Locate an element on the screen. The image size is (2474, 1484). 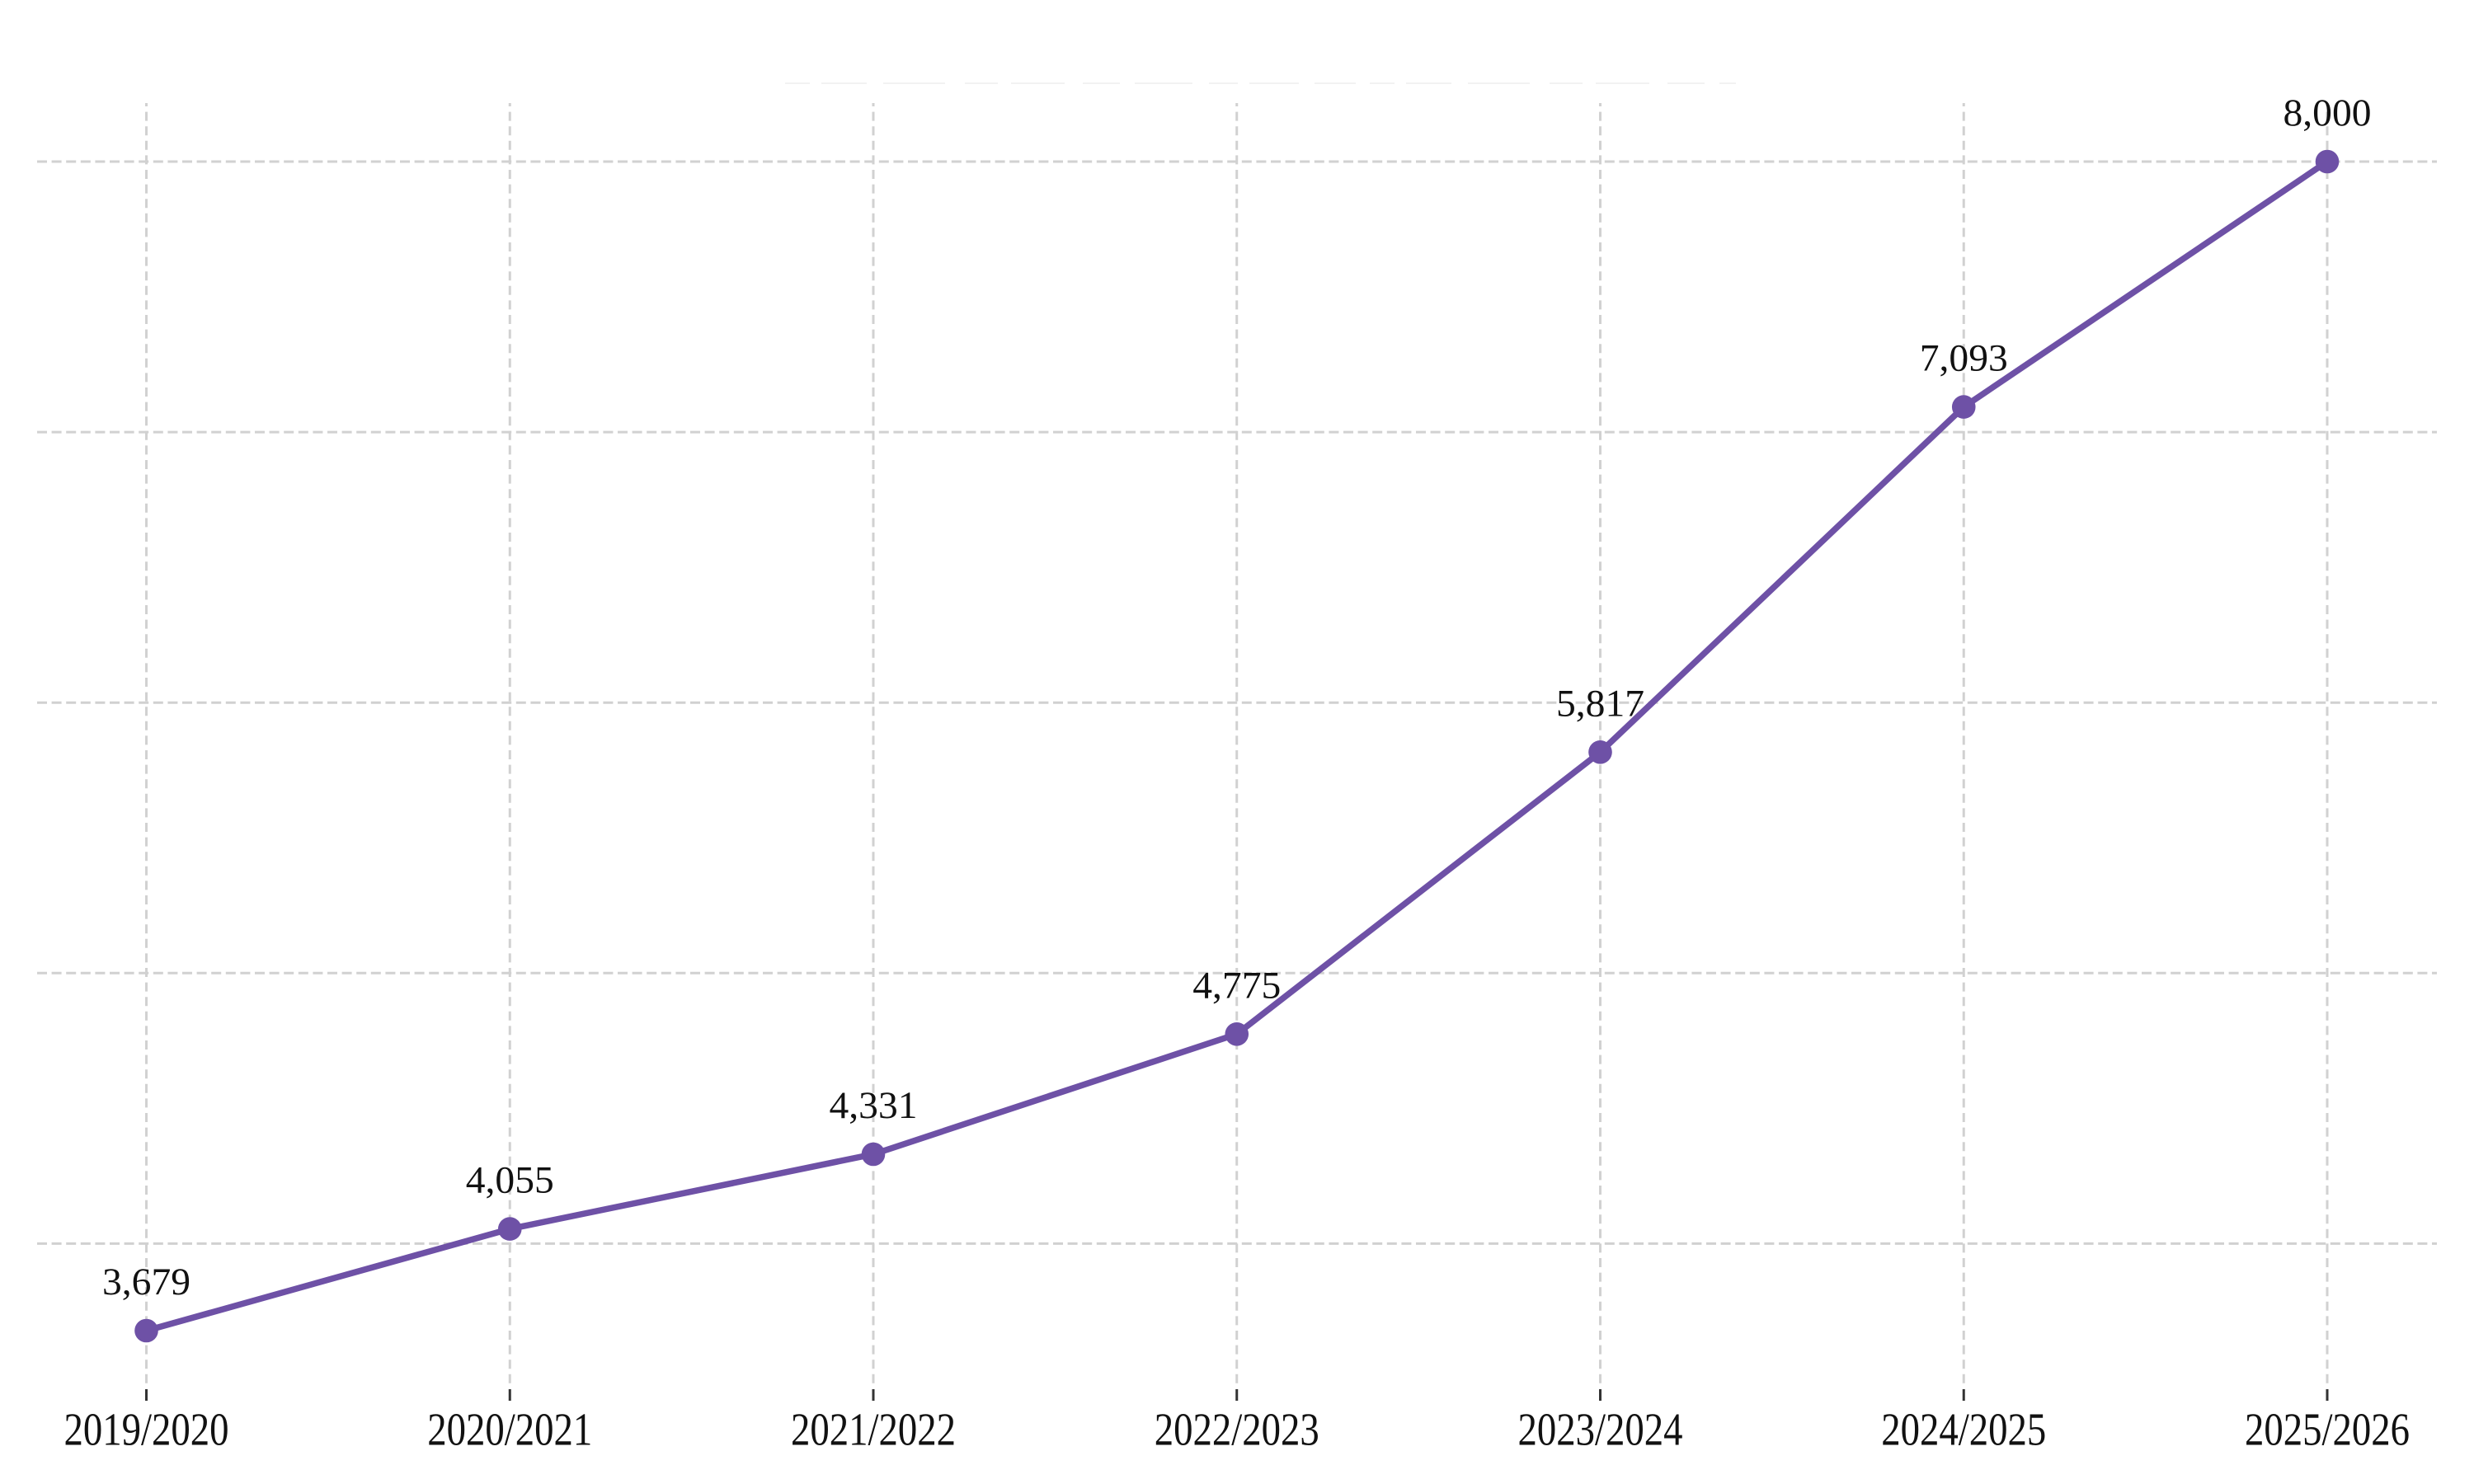
svg-text: 2022/2023 is located at coordinates (1237, 1430).